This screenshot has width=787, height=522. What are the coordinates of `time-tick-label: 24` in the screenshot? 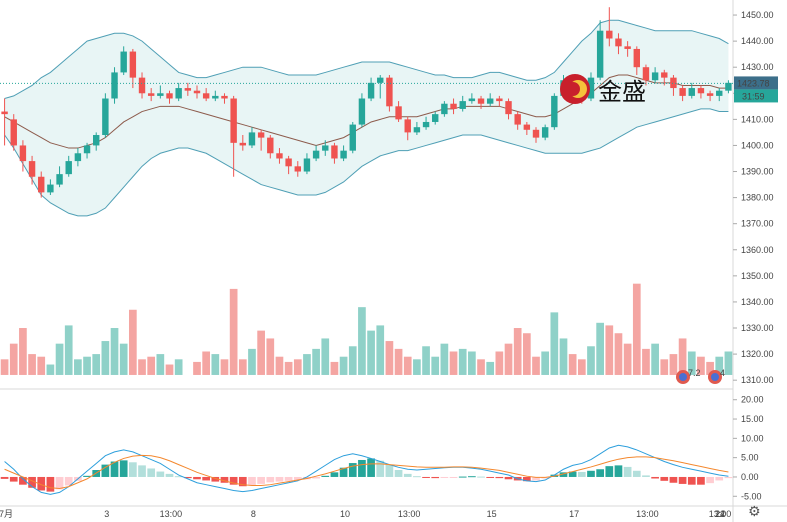 It's located at (720, 514).